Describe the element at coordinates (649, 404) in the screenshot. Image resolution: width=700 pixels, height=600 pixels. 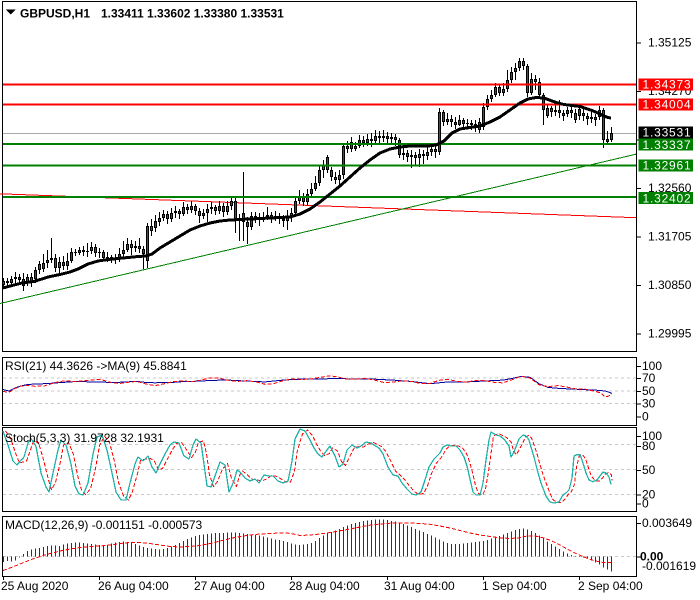
I see `svg-text: 30` at that location.